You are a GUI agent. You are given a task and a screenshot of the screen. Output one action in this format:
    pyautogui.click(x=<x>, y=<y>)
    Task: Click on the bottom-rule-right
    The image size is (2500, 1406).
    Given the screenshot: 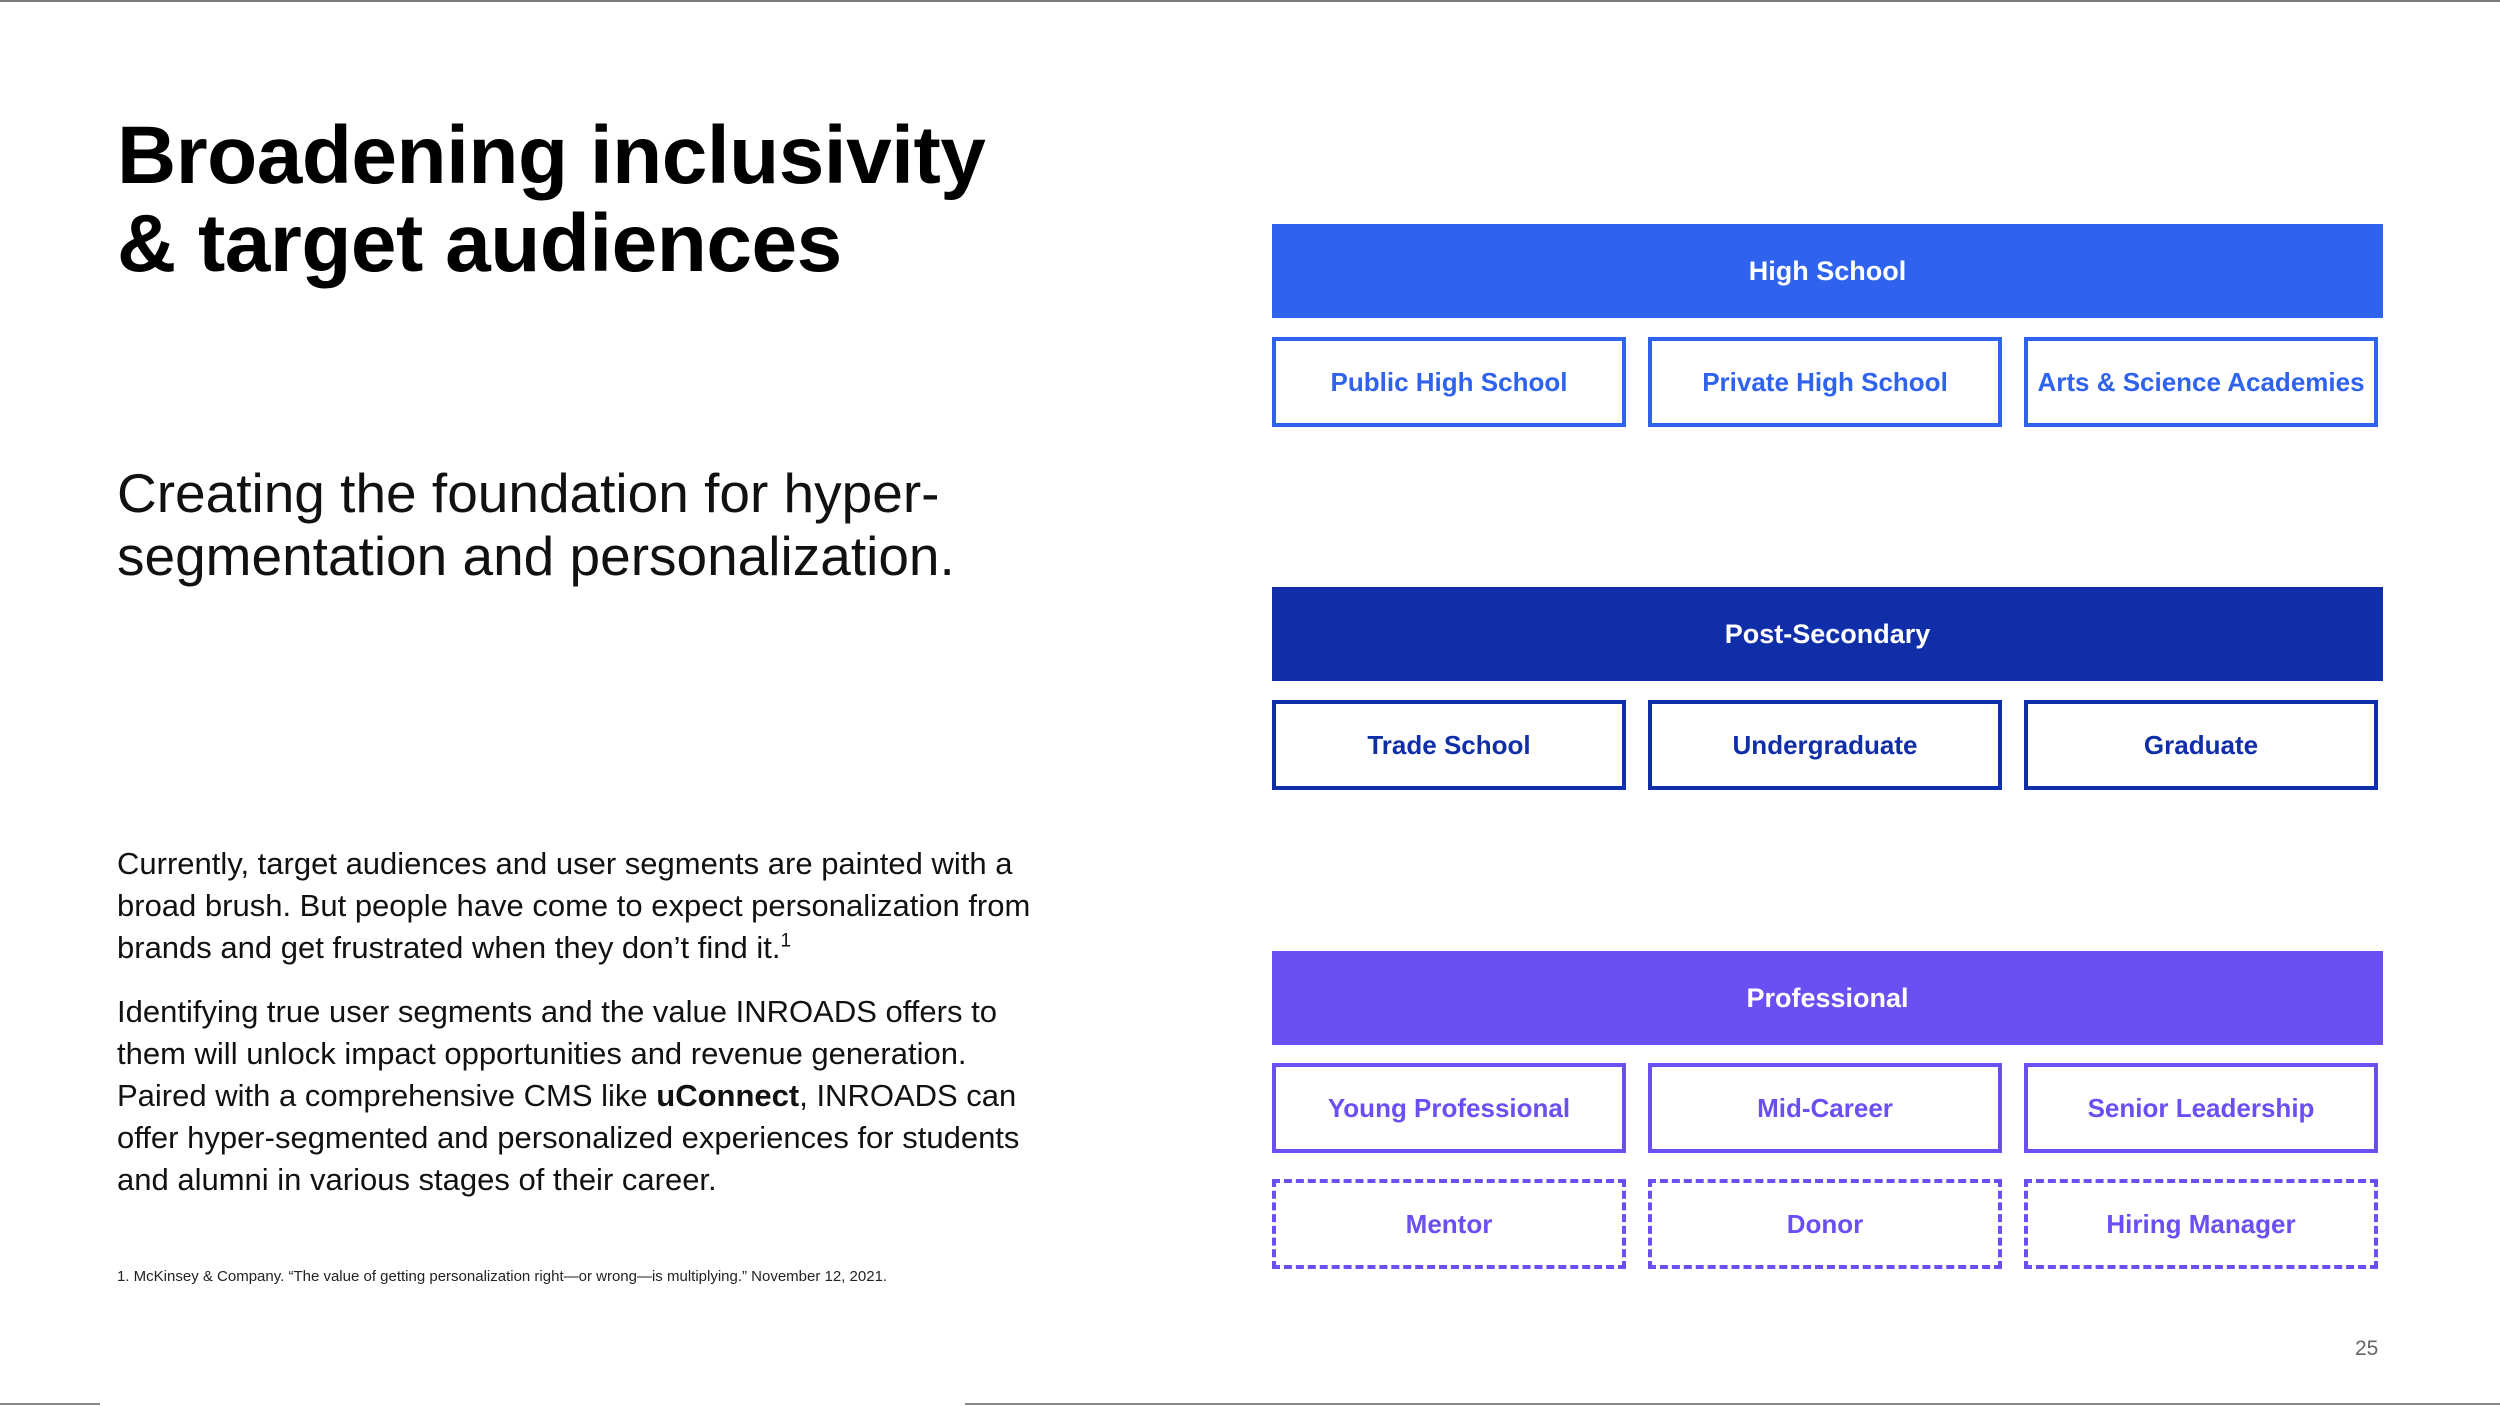 What is the action you would take?
    pyautogui.click(x=1732, y=1404)
    